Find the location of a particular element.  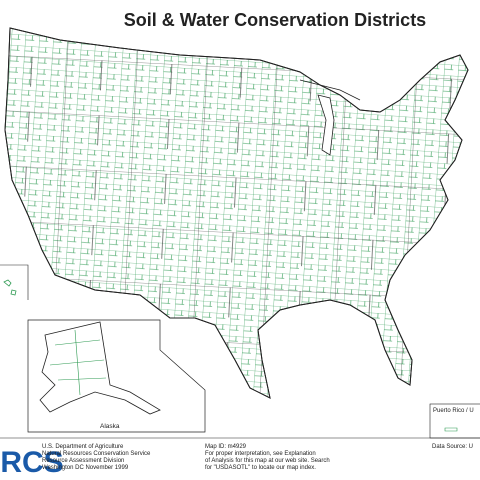

agency-logo: IRCS is located at coordinates (32, 462).